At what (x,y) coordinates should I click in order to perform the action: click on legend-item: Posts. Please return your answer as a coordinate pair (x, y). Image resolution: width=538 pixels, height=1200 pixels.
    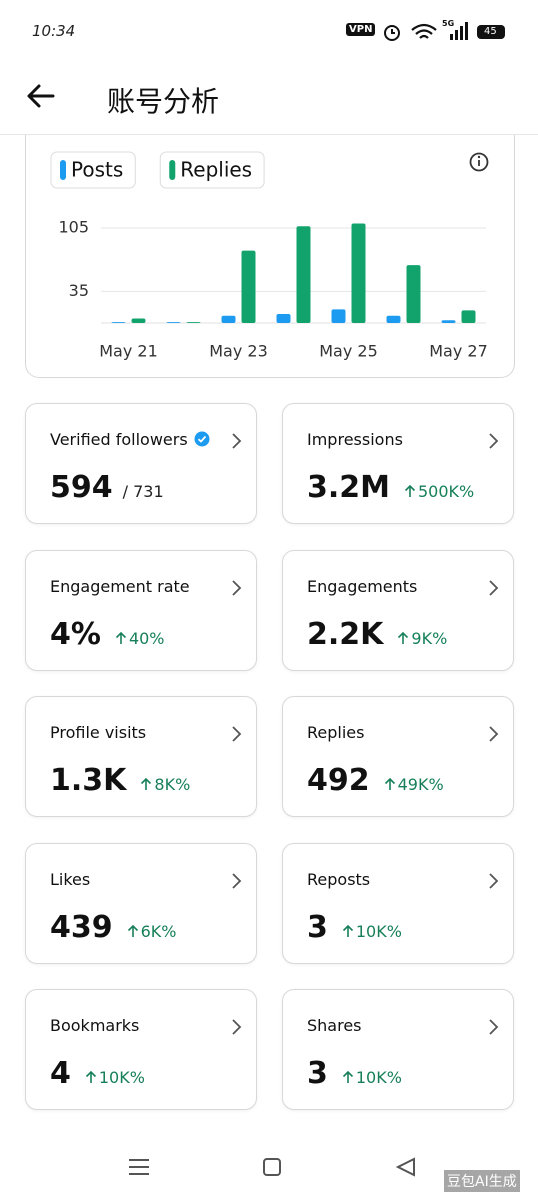
    Looking at the image, I should click on (93, 170).